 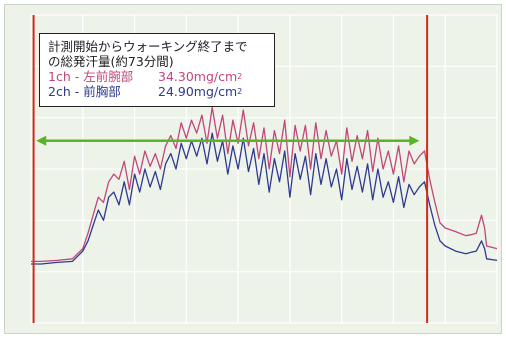 I want to click on legend-series-1ch-total: 34.30mg/cm, so click(x=198, y=76).